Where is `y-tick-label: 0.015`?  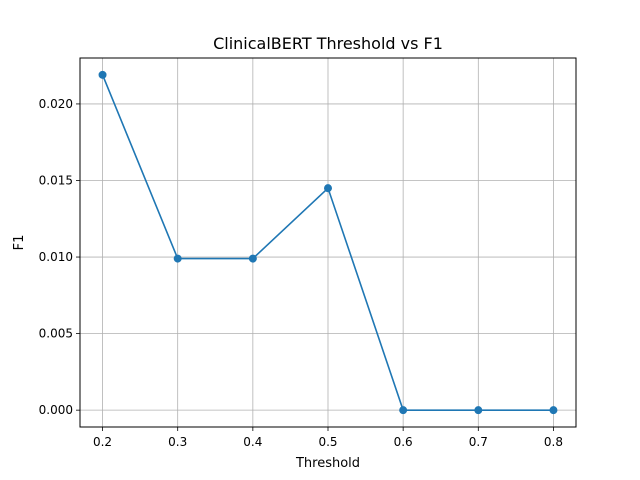
y-tick-label: 0.015 is located at coordinates (56, 180).